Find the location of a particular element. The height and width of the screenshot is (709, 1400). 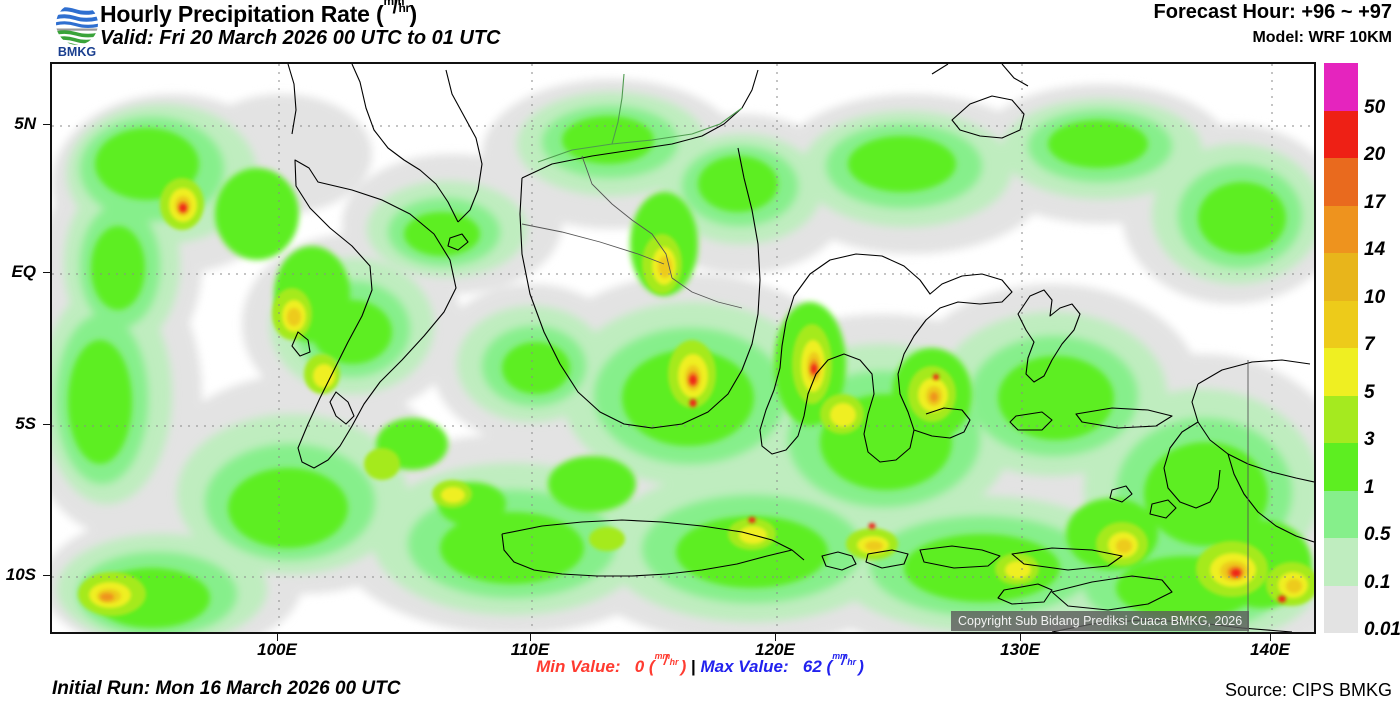

x-axis-label-110e: 110E is located at coordinates (530, 649).